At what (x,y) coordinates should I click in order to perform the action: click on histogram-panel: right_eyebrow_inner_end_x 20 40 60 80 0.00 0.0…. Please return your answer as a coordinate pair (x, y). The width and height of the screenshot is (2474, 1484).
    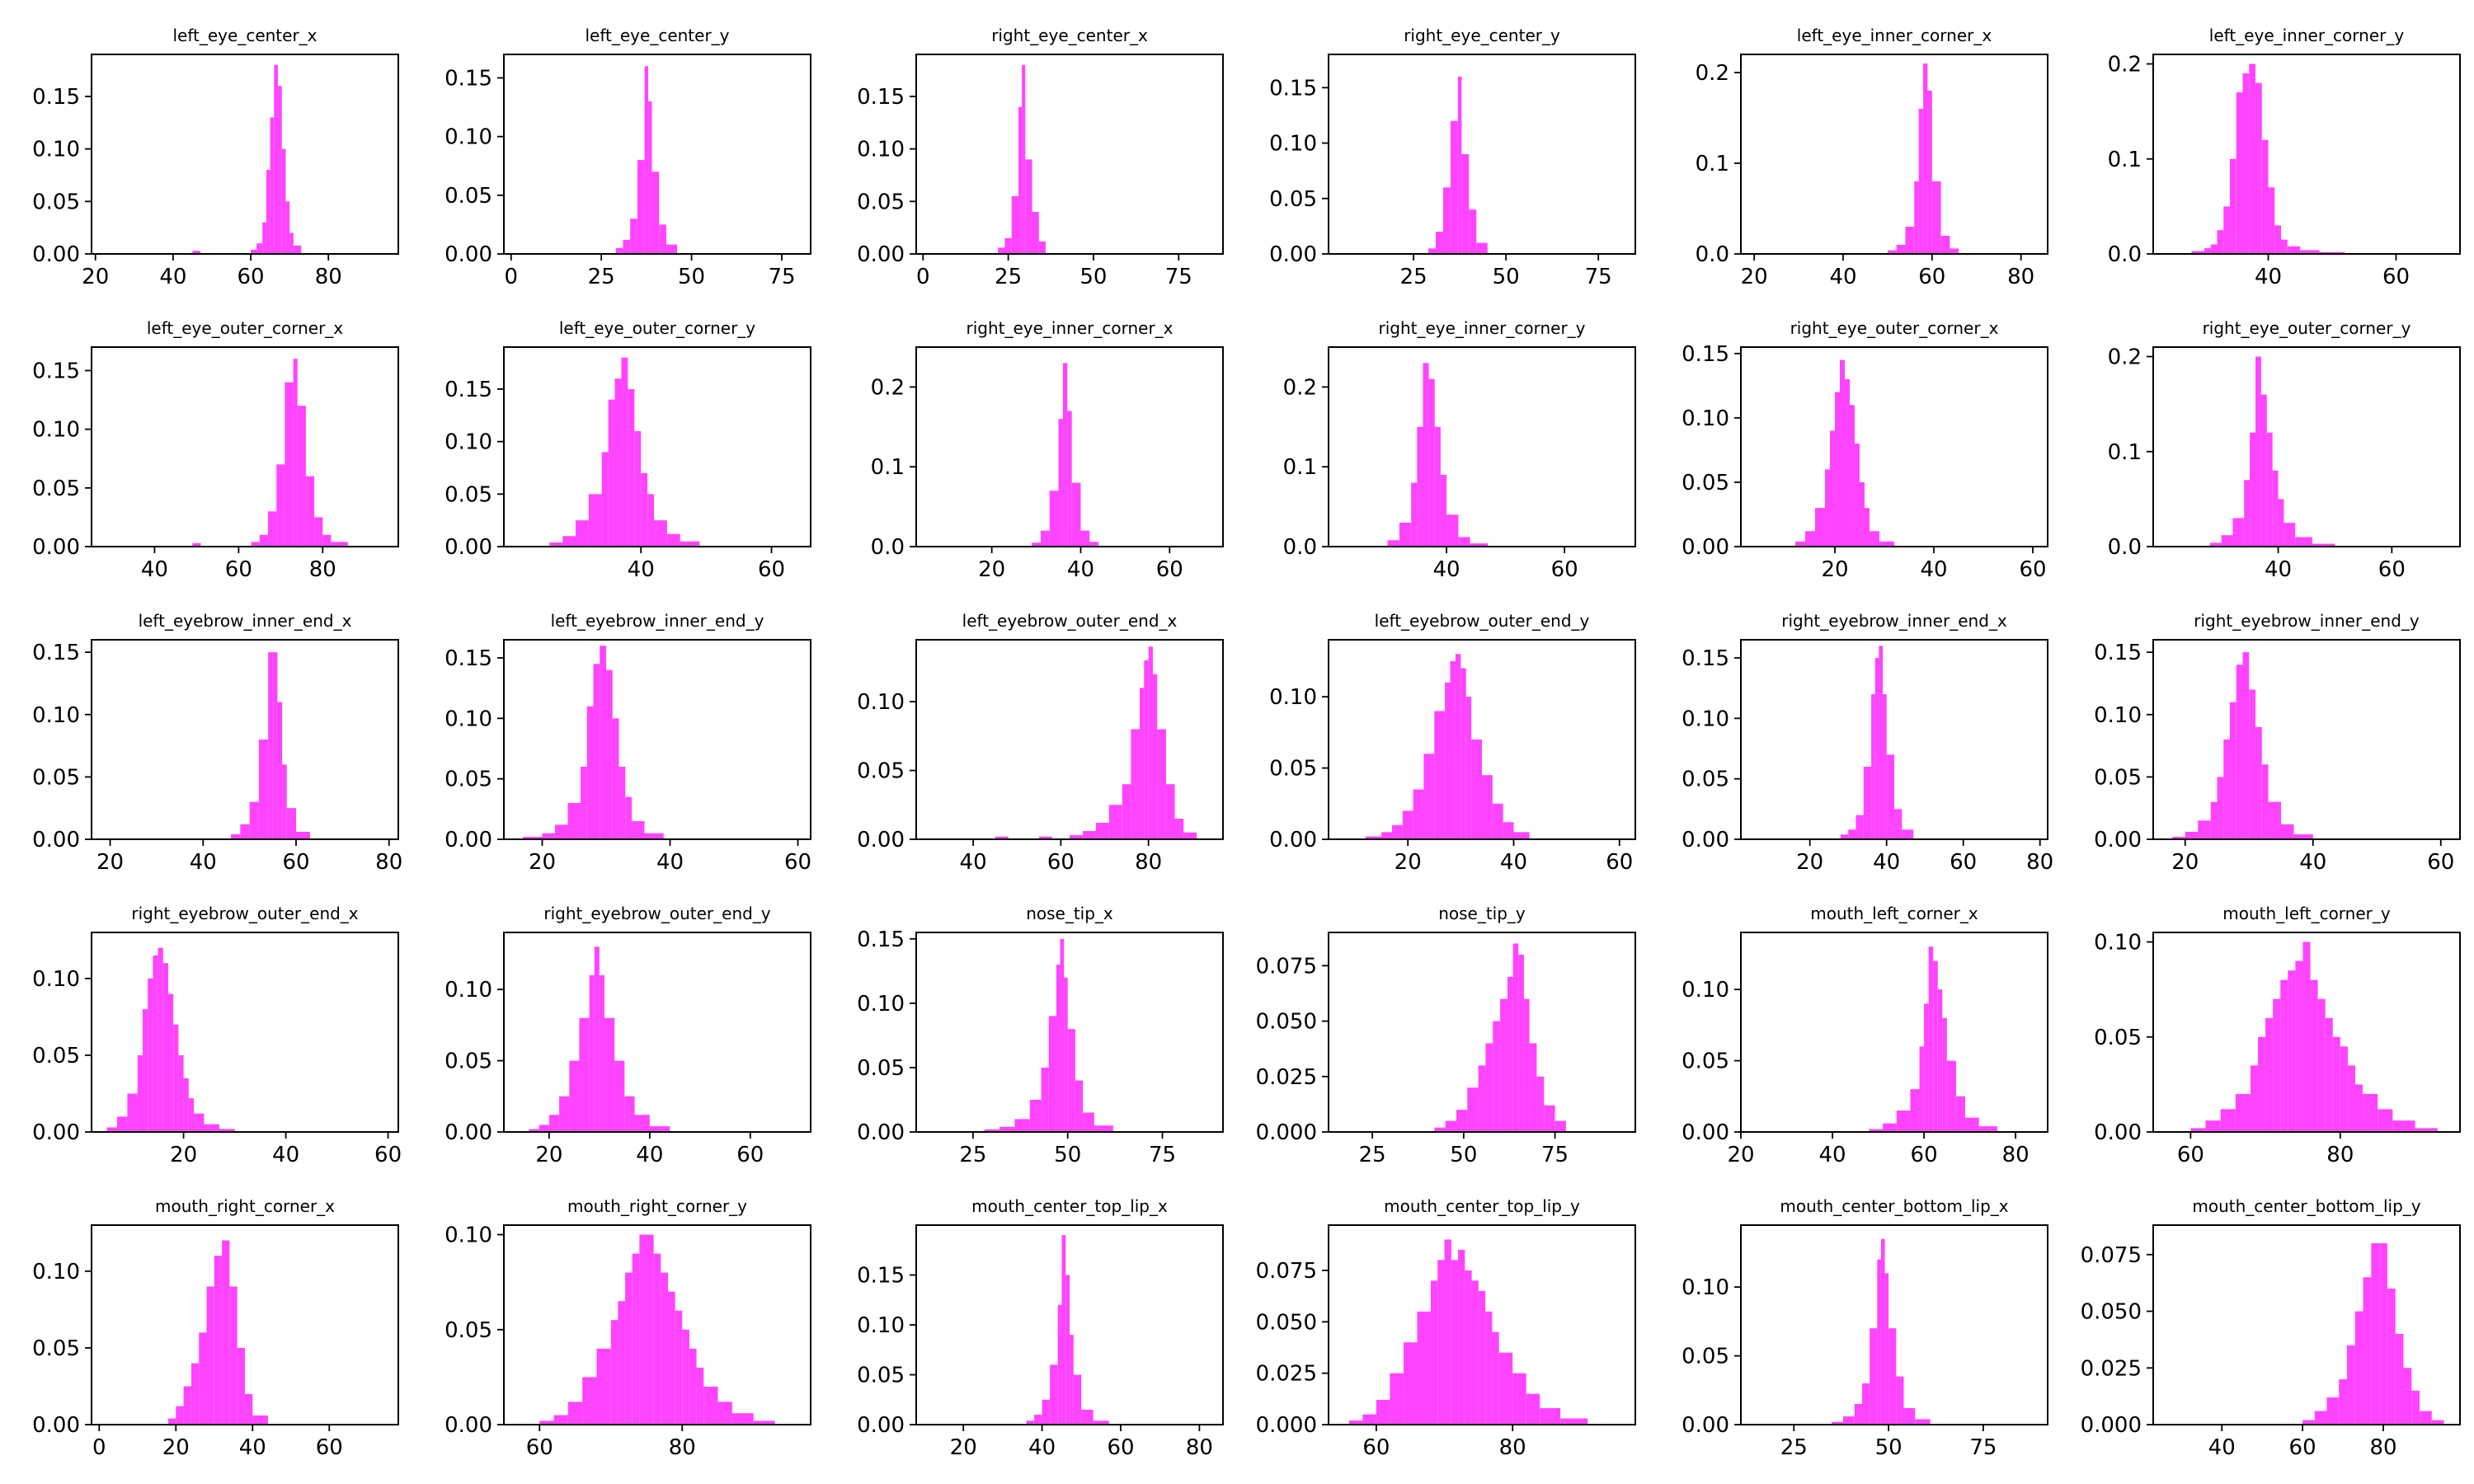
    Looking at the image, I should click on (1867, 743).